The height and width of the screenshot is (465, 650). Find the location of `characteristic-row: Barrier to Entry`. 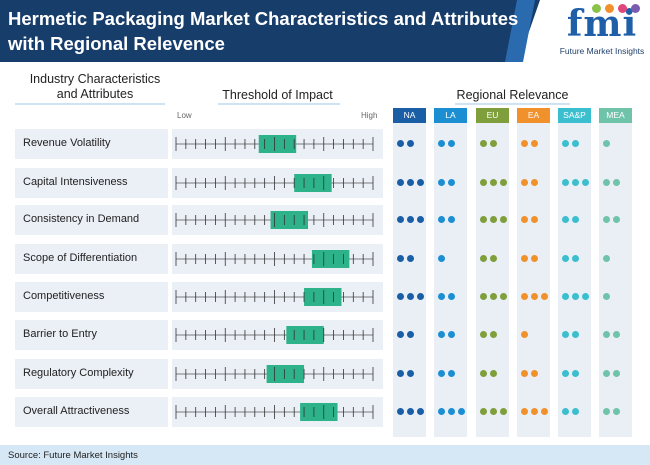

characteristic-row: Barrier to Entry is located at coordinates (91, 335).